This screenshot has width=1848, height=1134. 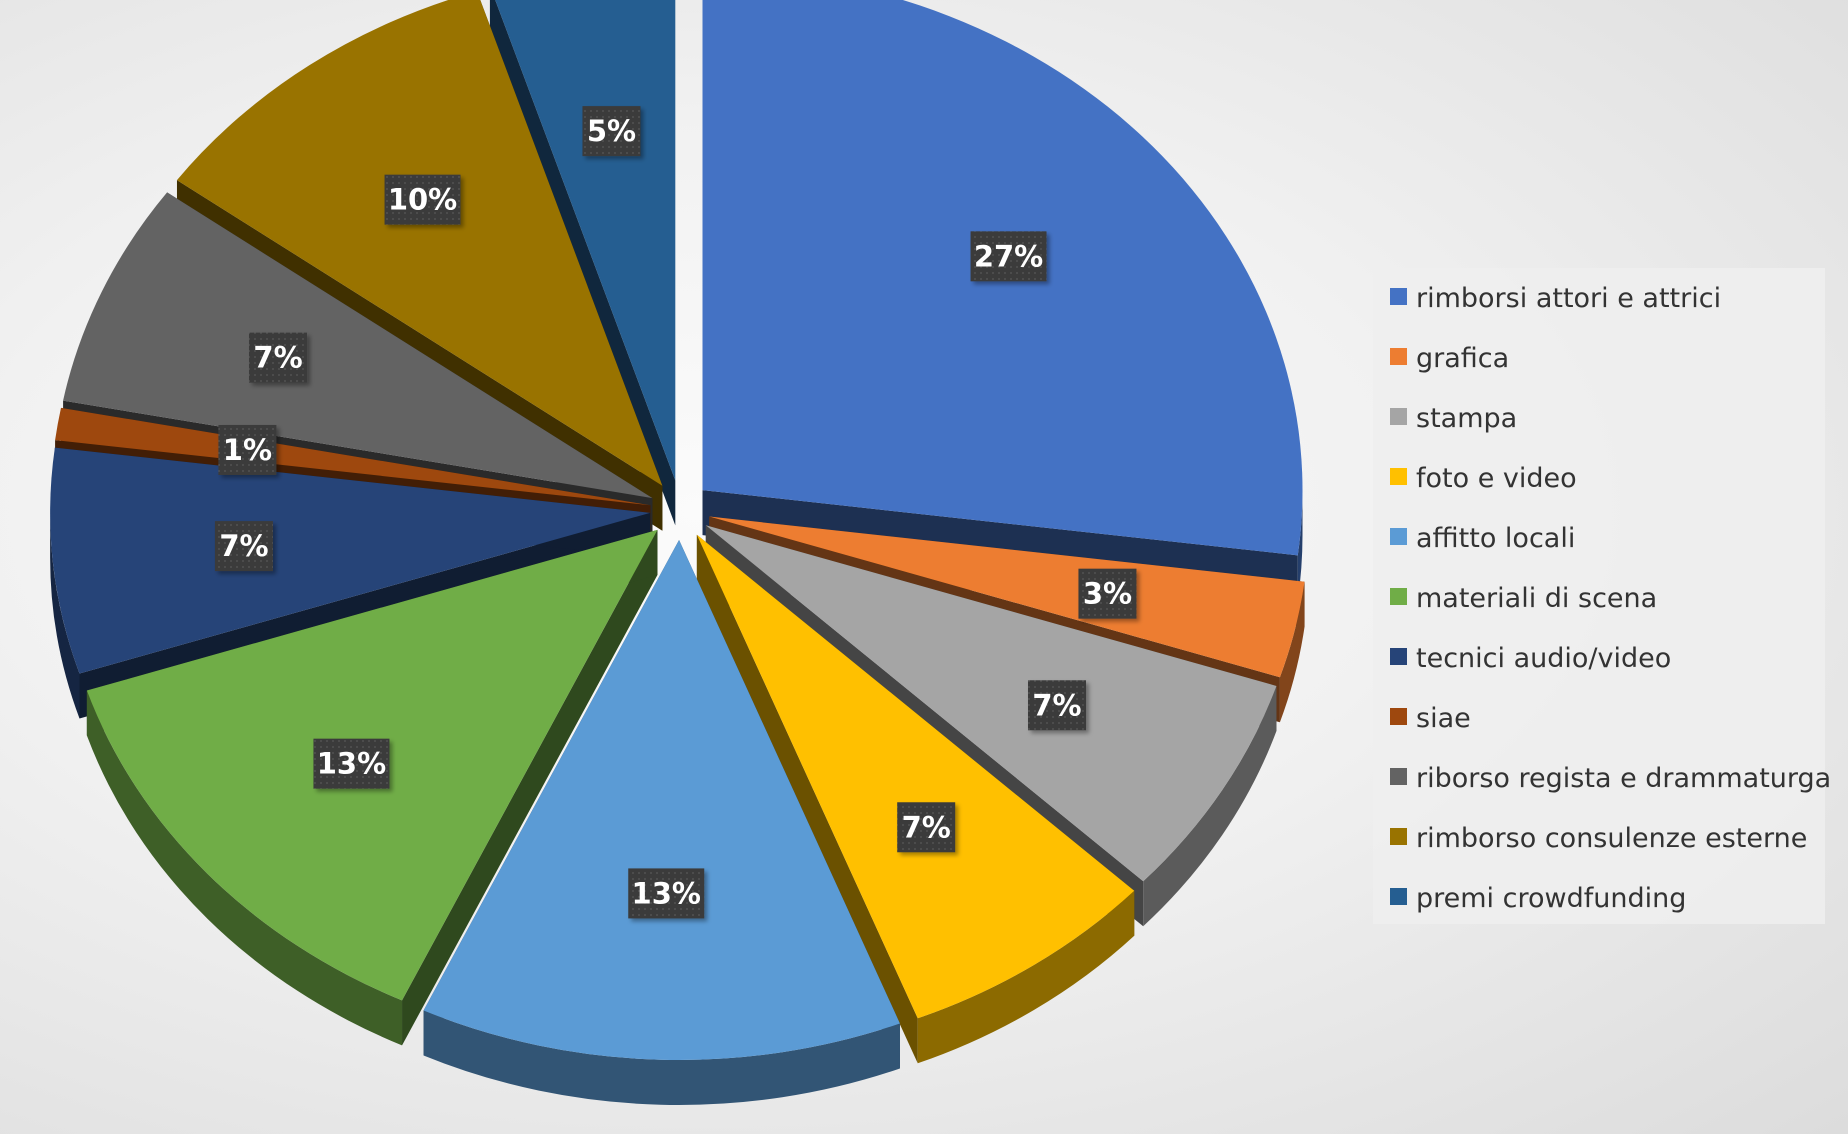 I want to click on legend-item: premi crowdfunding, so click(x=1538, y=898).